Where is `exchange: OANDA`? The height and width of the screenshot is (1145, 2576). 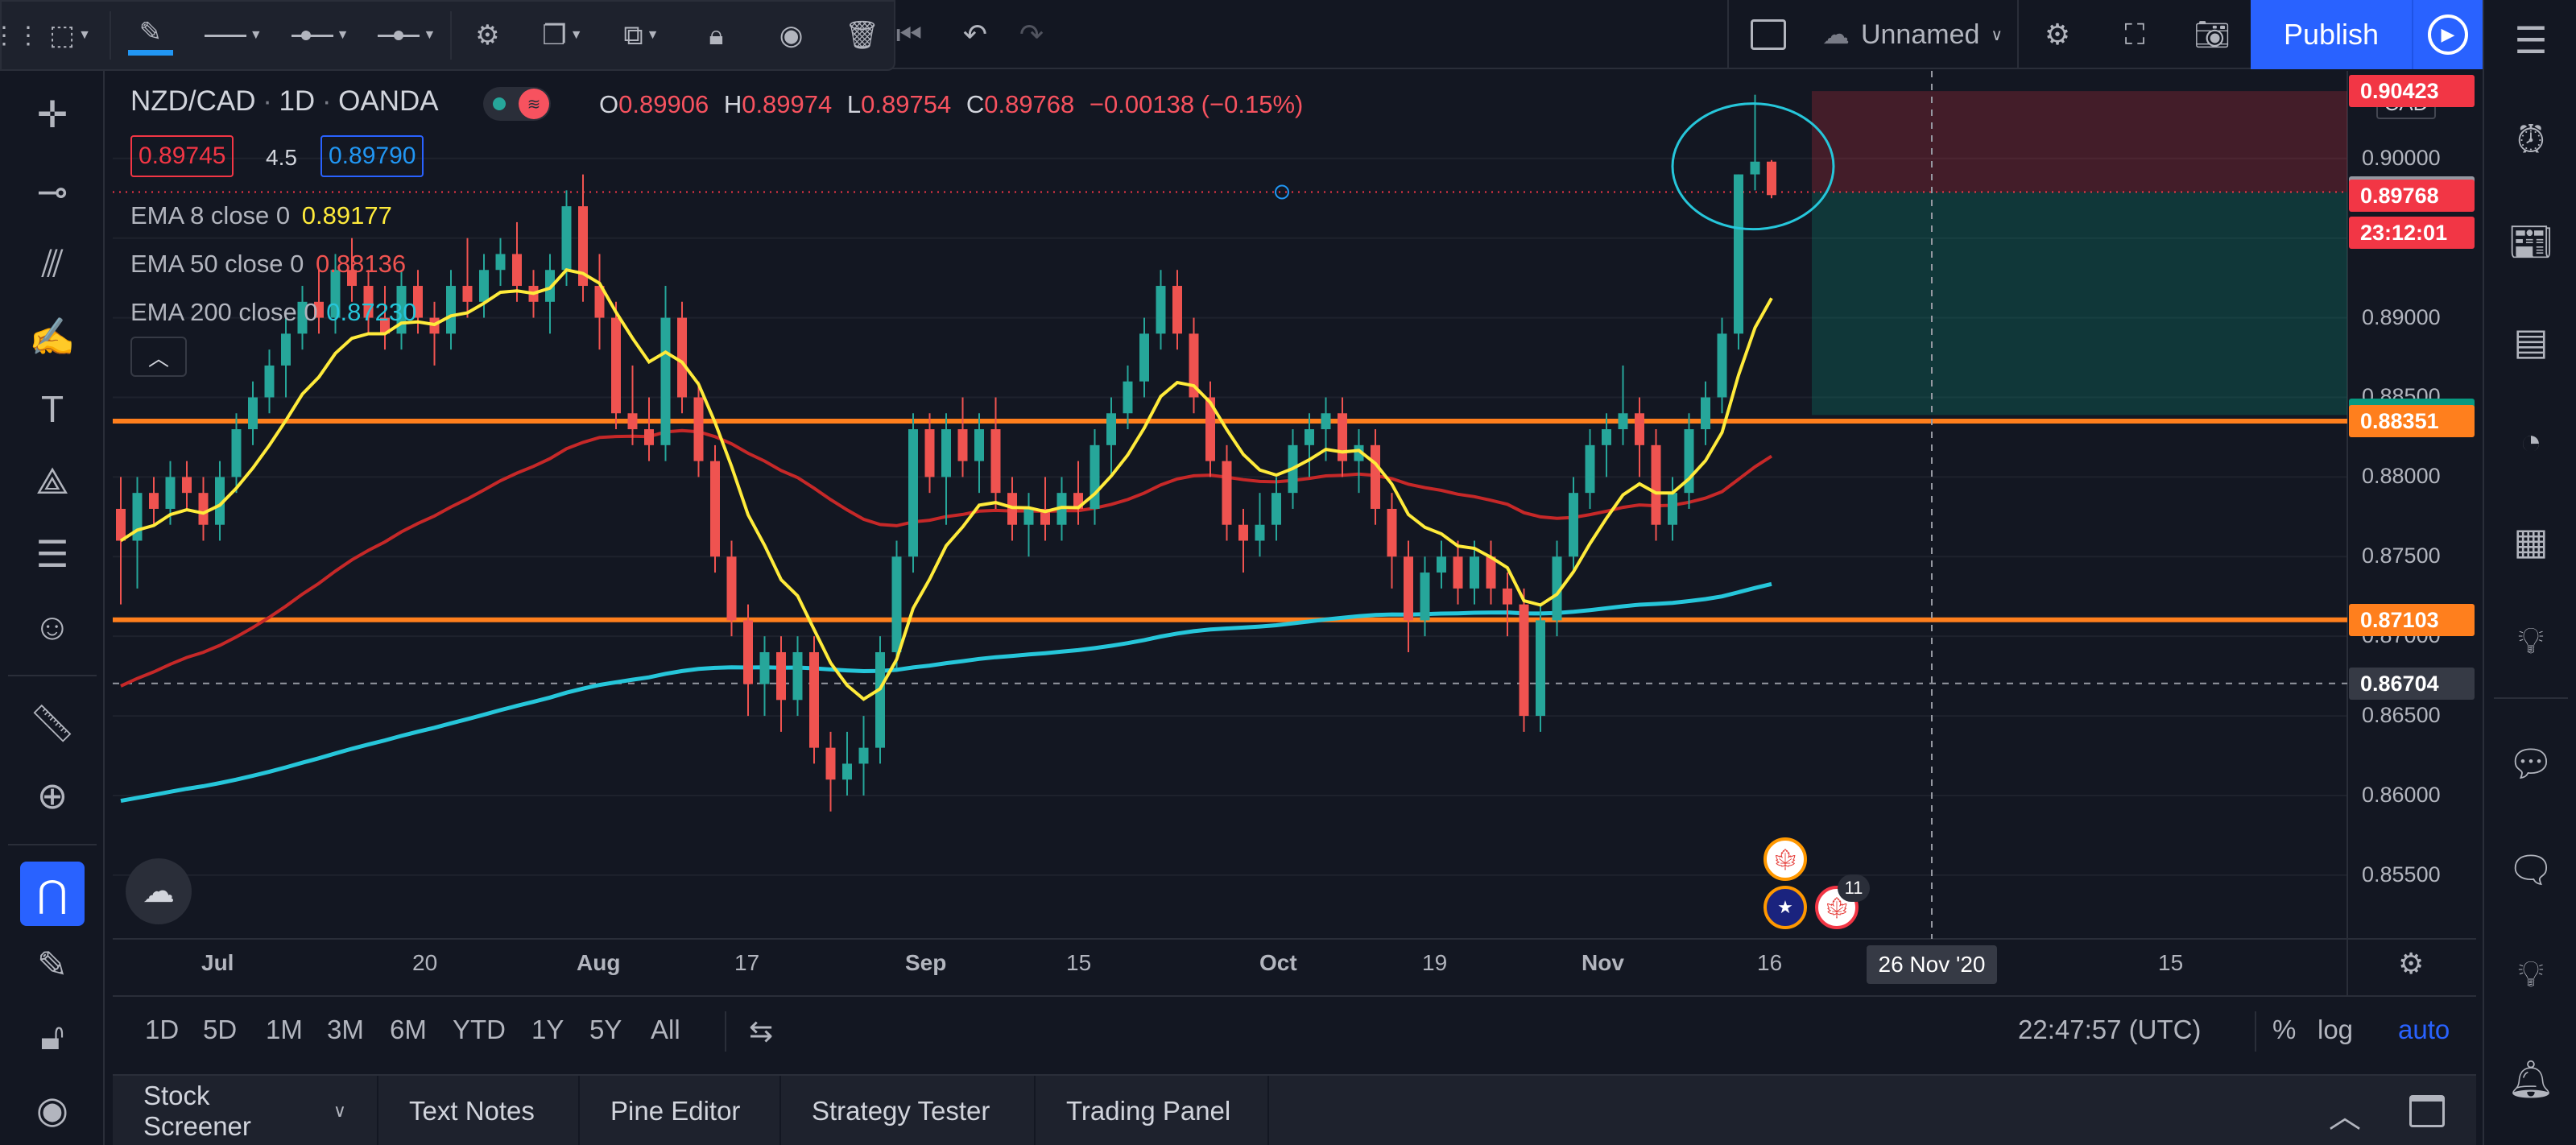
exchange: OANDA is located at coordinates (389, 101).